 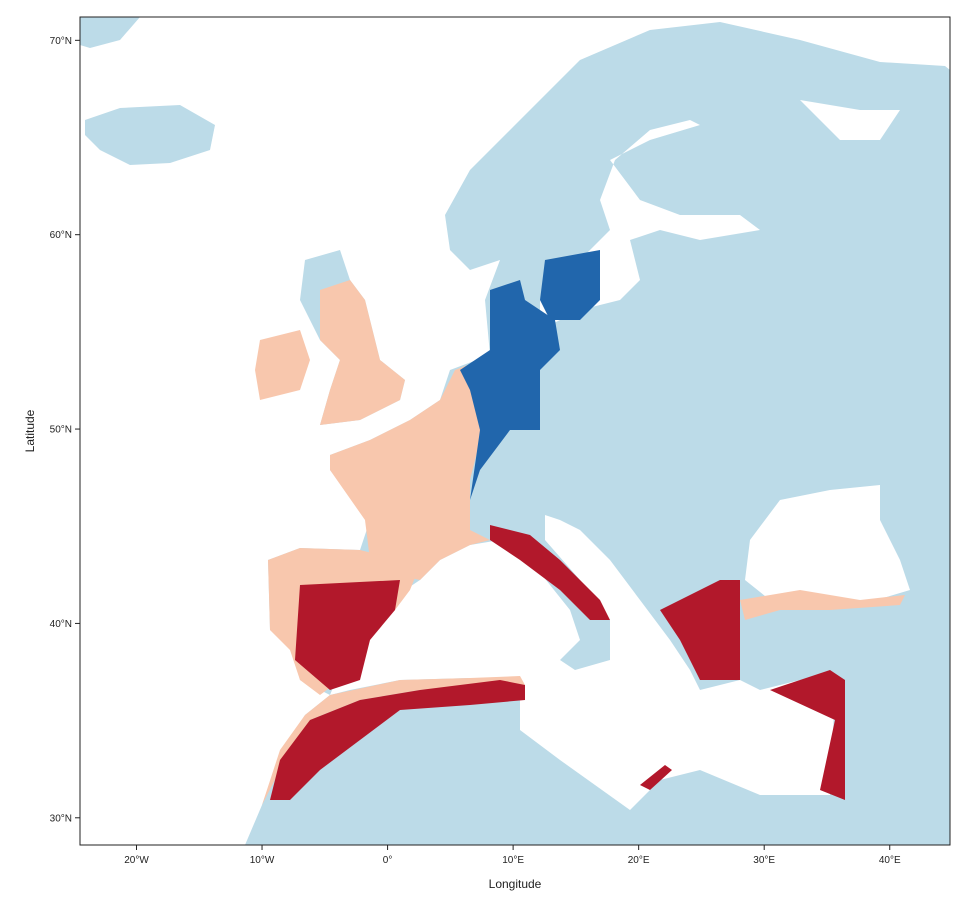 I want to click on sweden-blue, so click(x=570, y=285).